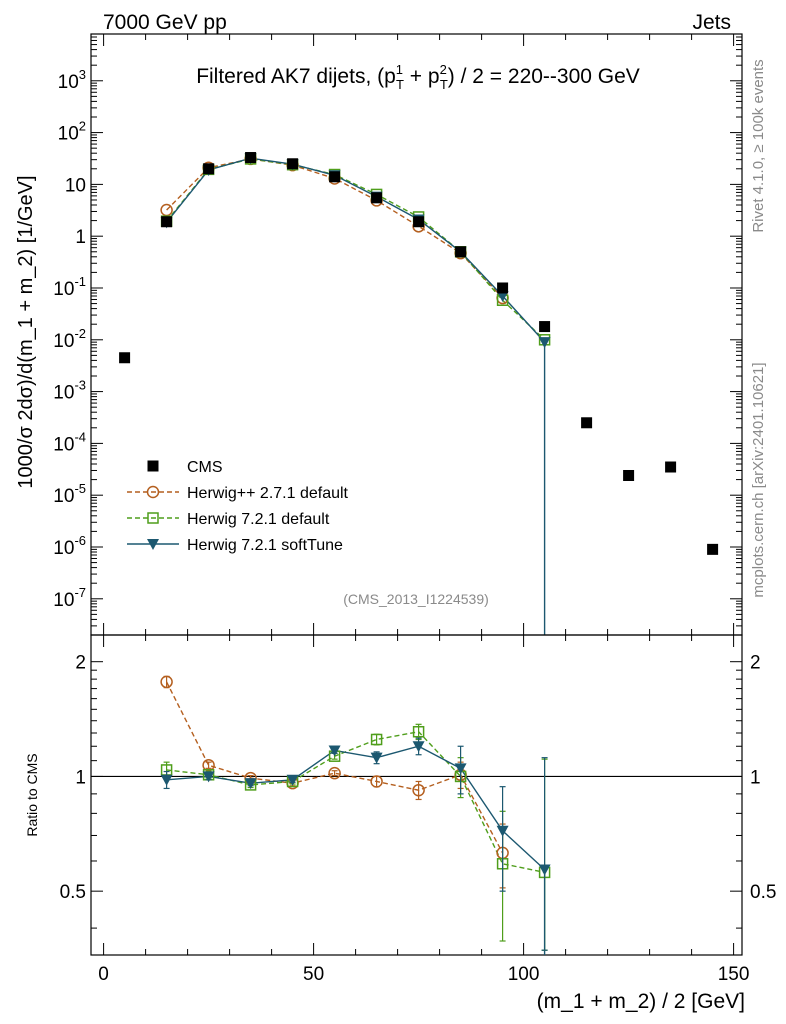 Image resolution: width=786 pixels, height=1024 pixels. What do you see at coordinates (205, 467) in the screenshot?
I see `legend-label: CMS` at bounding box center [205, 467].